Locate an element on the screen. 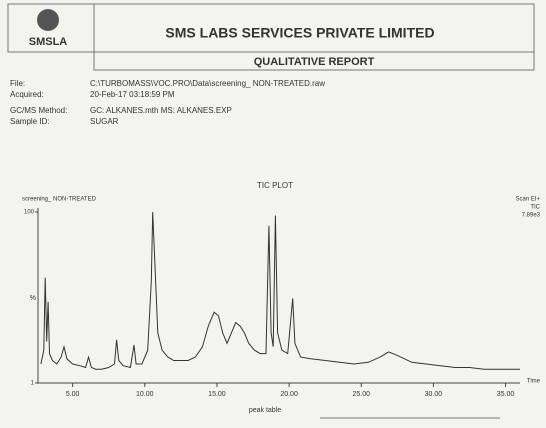 The height and width of the screenshot is (428, 546). x-tick-label: 25.00 is located at coordinates (361, 394).